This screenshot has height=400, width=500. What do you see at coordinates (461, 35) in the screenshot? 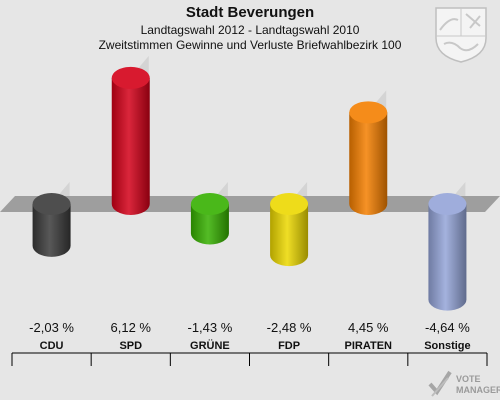
I see `nrw-coat-of-arms-icon` at bounding box center [461, 35].